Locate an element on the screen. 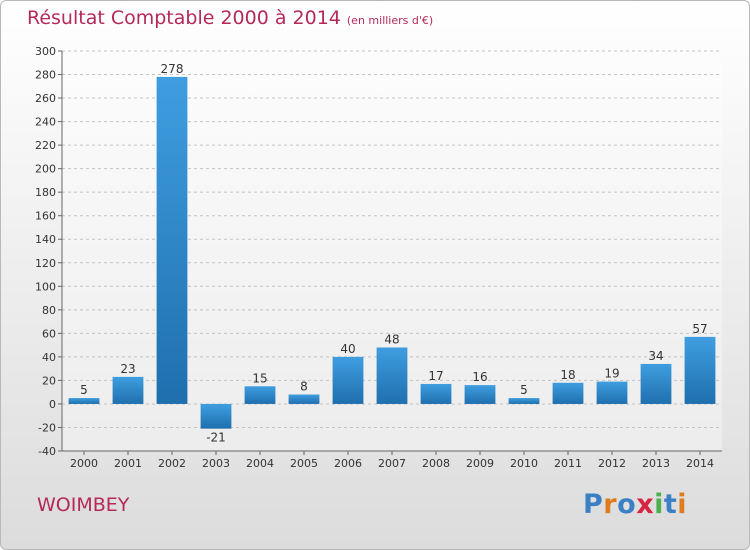 Image resolution: width=750 pixels, height=550 pixels. y-tick-label: 0 is located at coordinates (52, 404).